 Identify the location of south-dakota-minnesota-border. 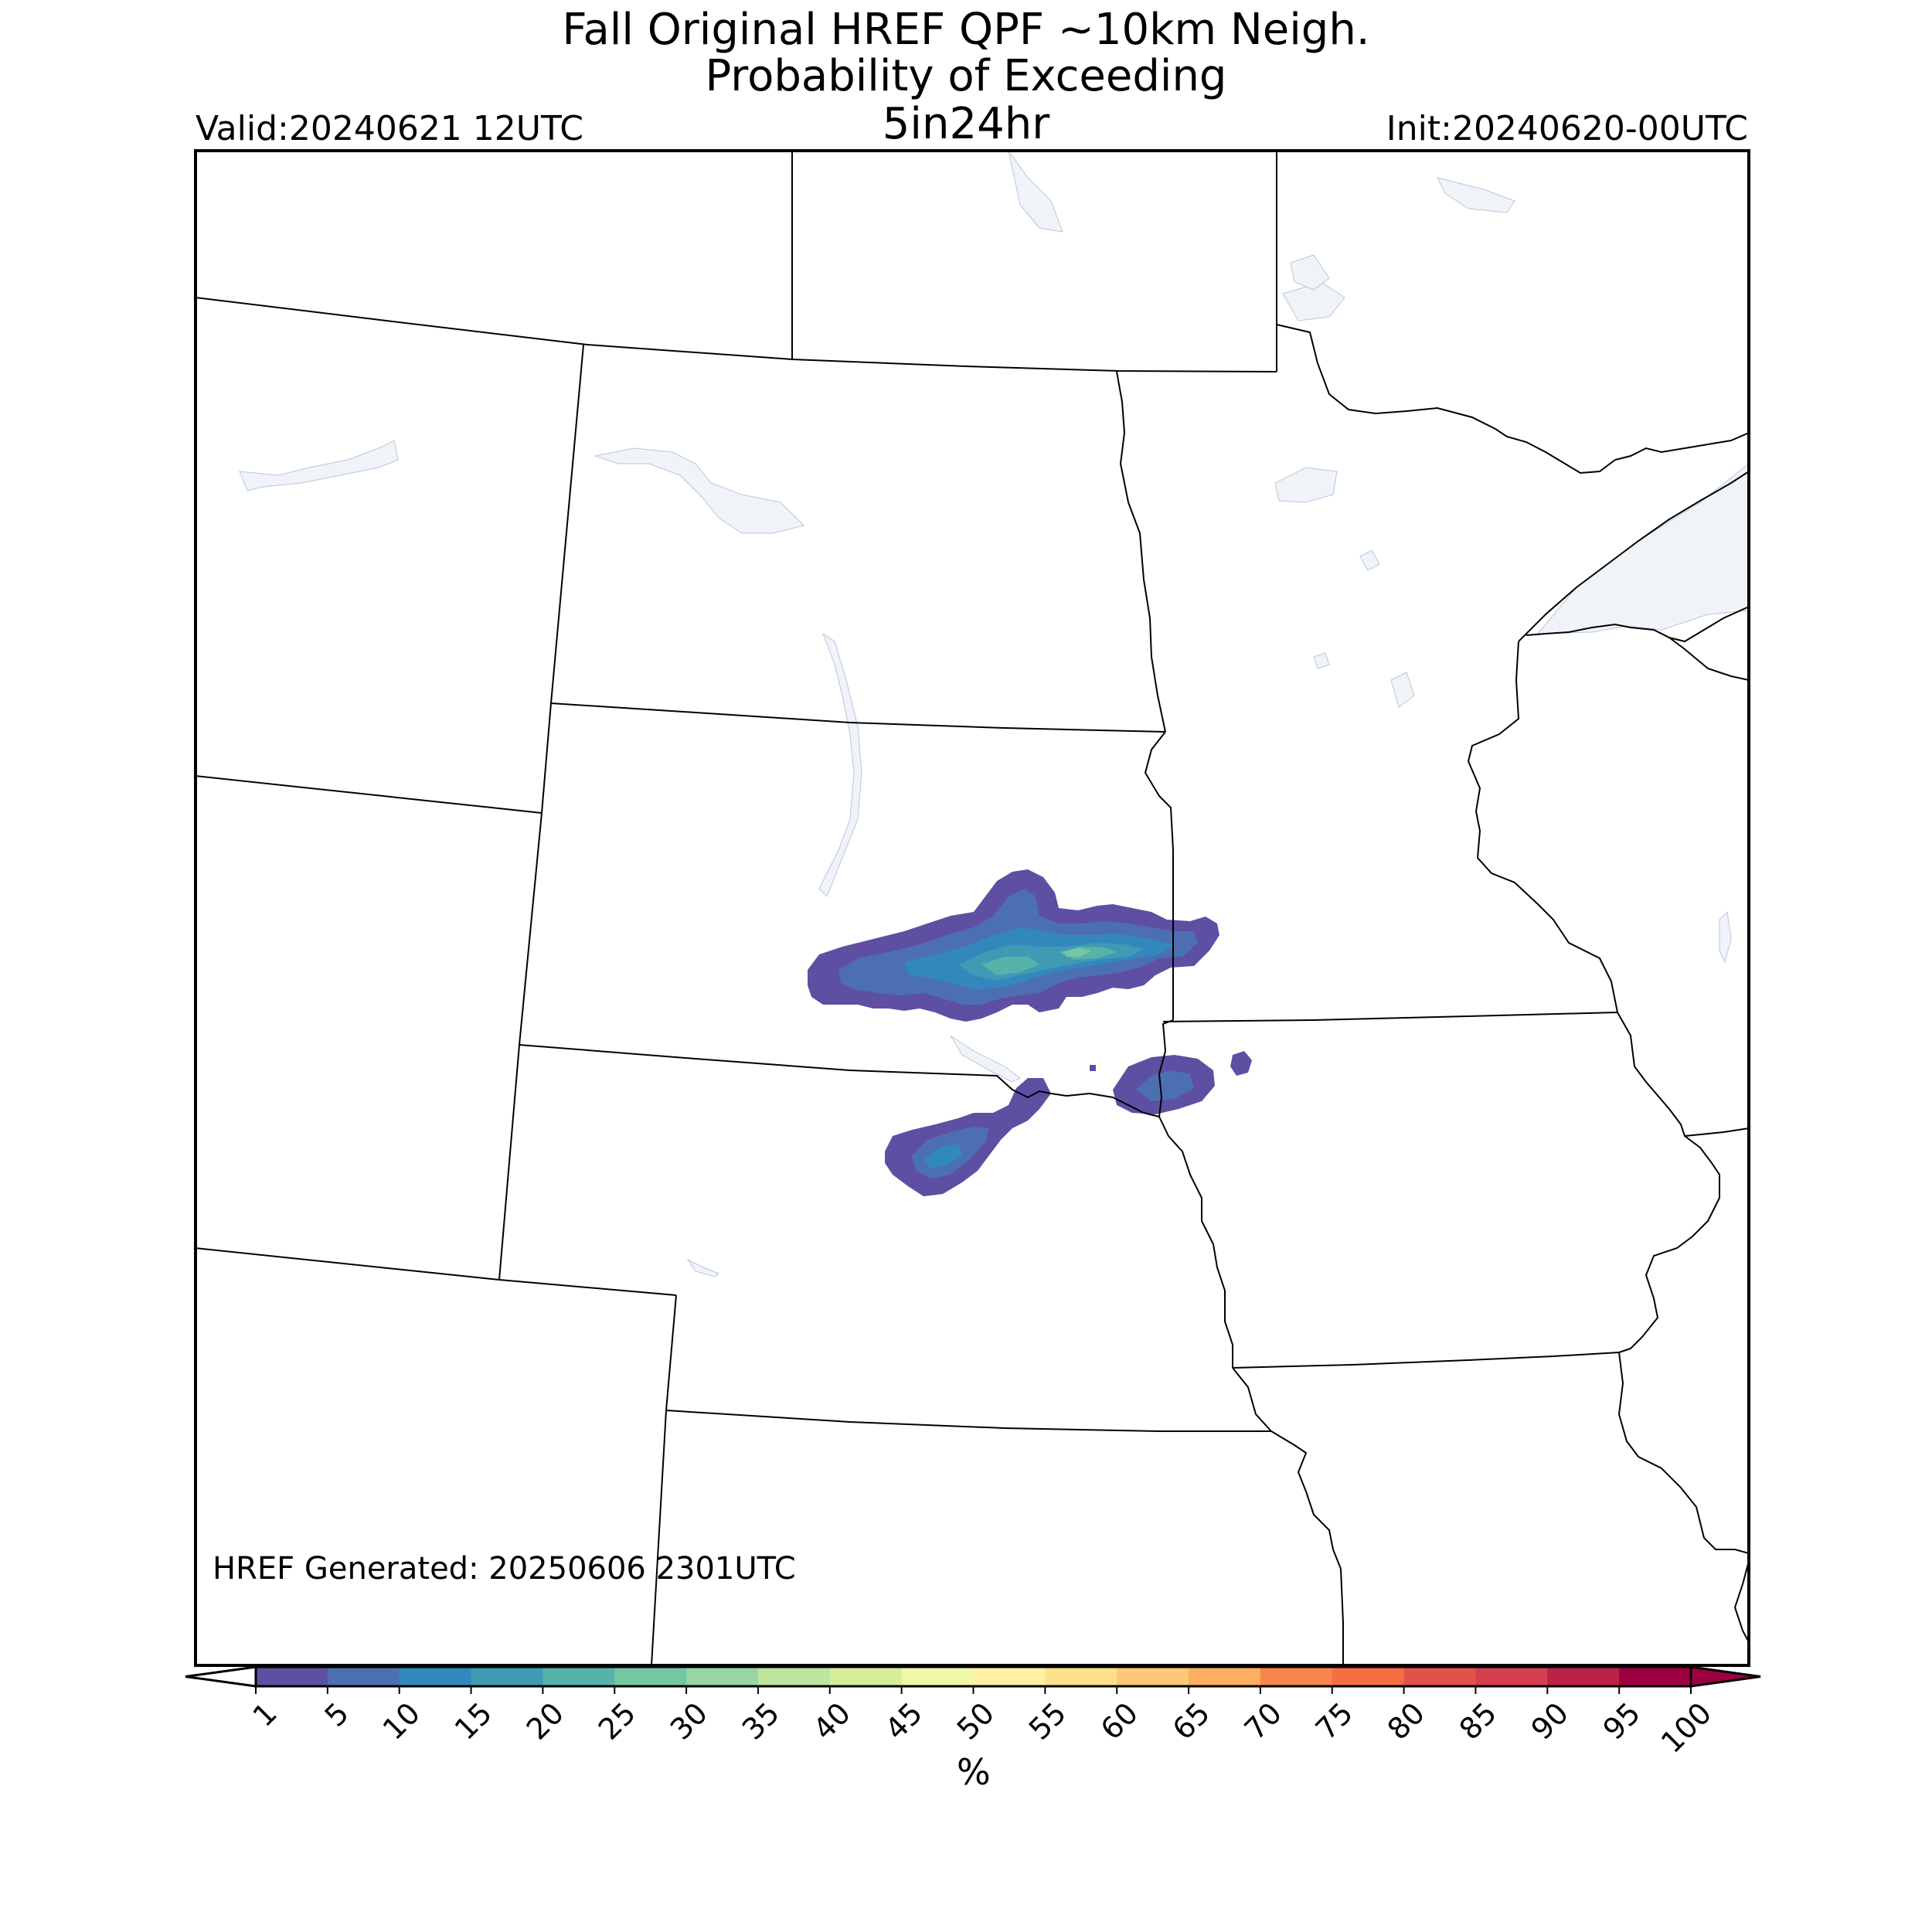
(1159, 876).